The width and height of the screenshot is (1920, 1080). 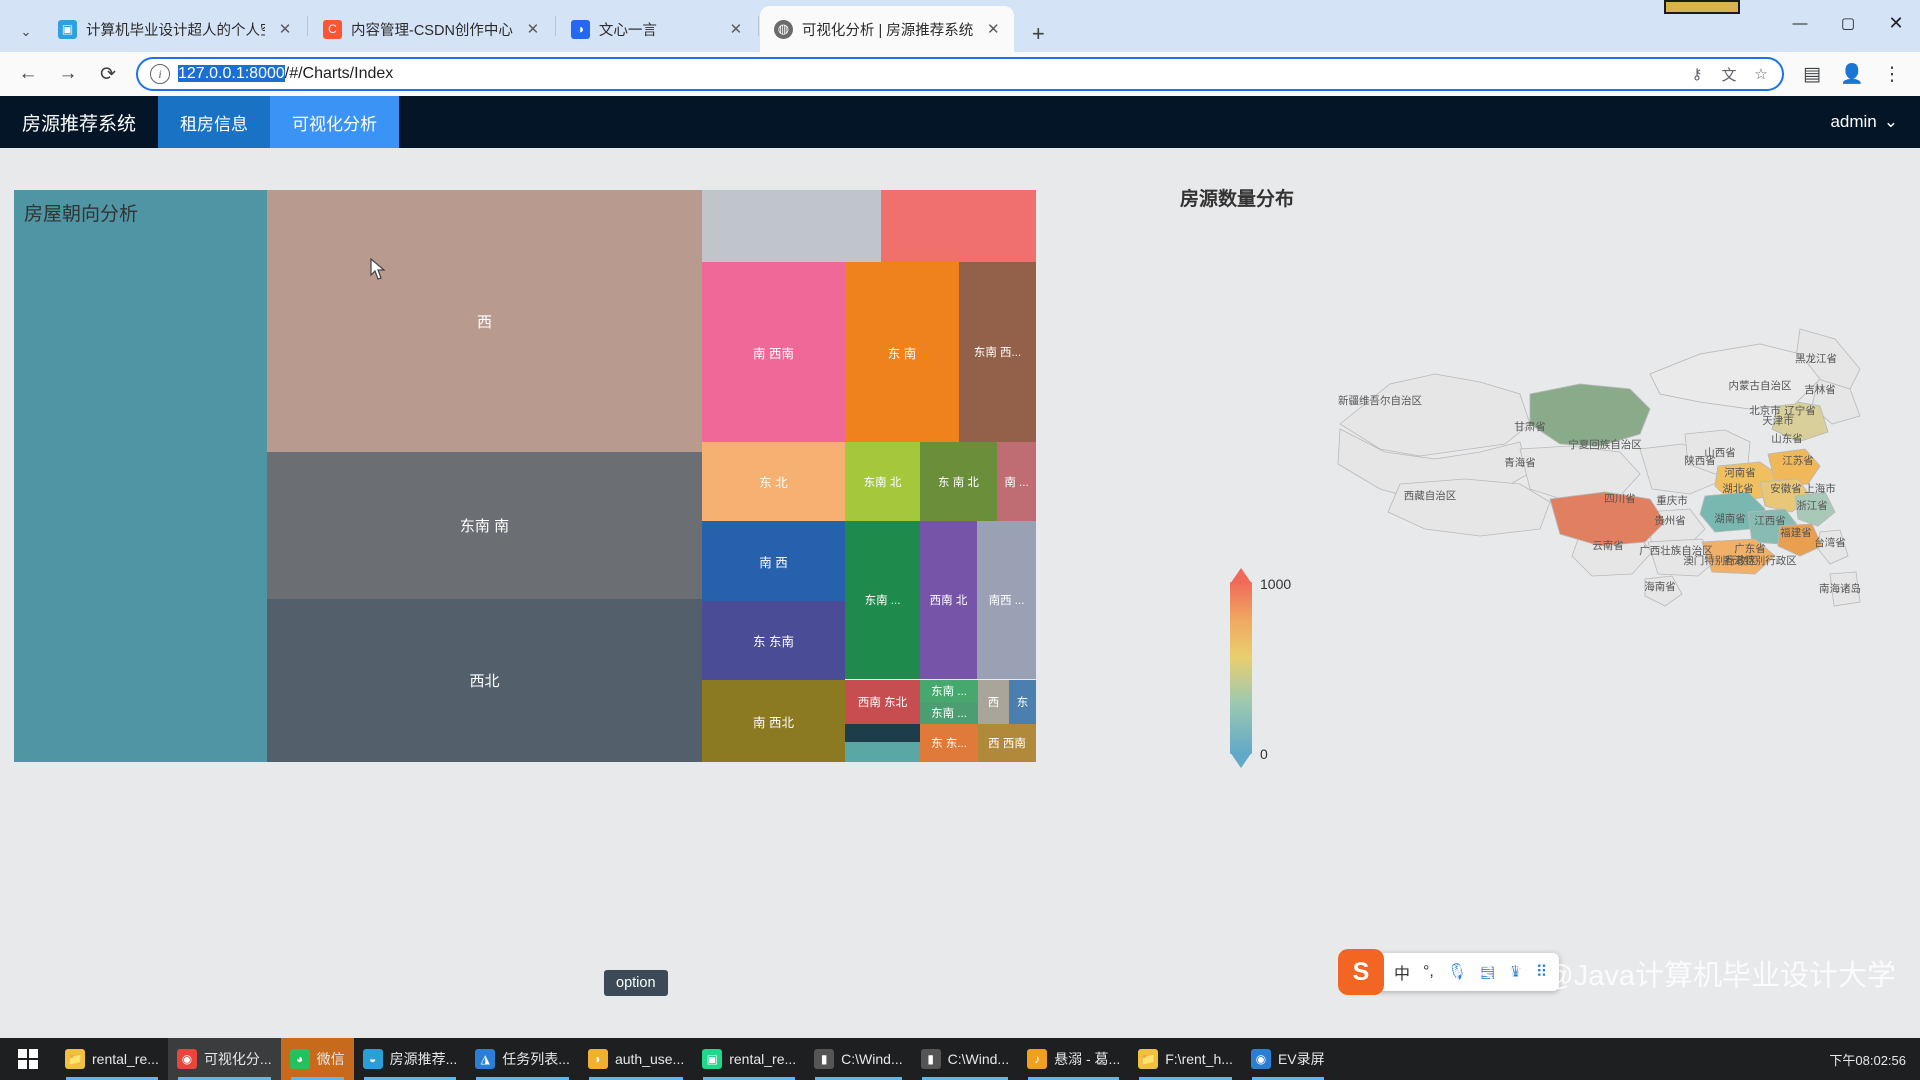 I want to click on minimize-button: —, so click(x=1800, y=23).